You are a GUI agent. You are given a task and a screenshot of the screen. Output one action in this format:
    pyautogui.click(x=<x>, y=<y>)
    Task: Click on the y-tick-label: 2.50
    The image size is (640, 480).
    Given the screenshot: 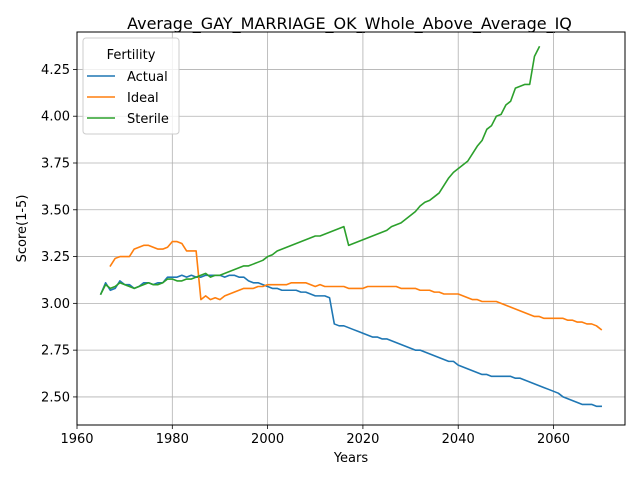 What is the action you would take?
    pyautogui.click(x=55, y=397)
    